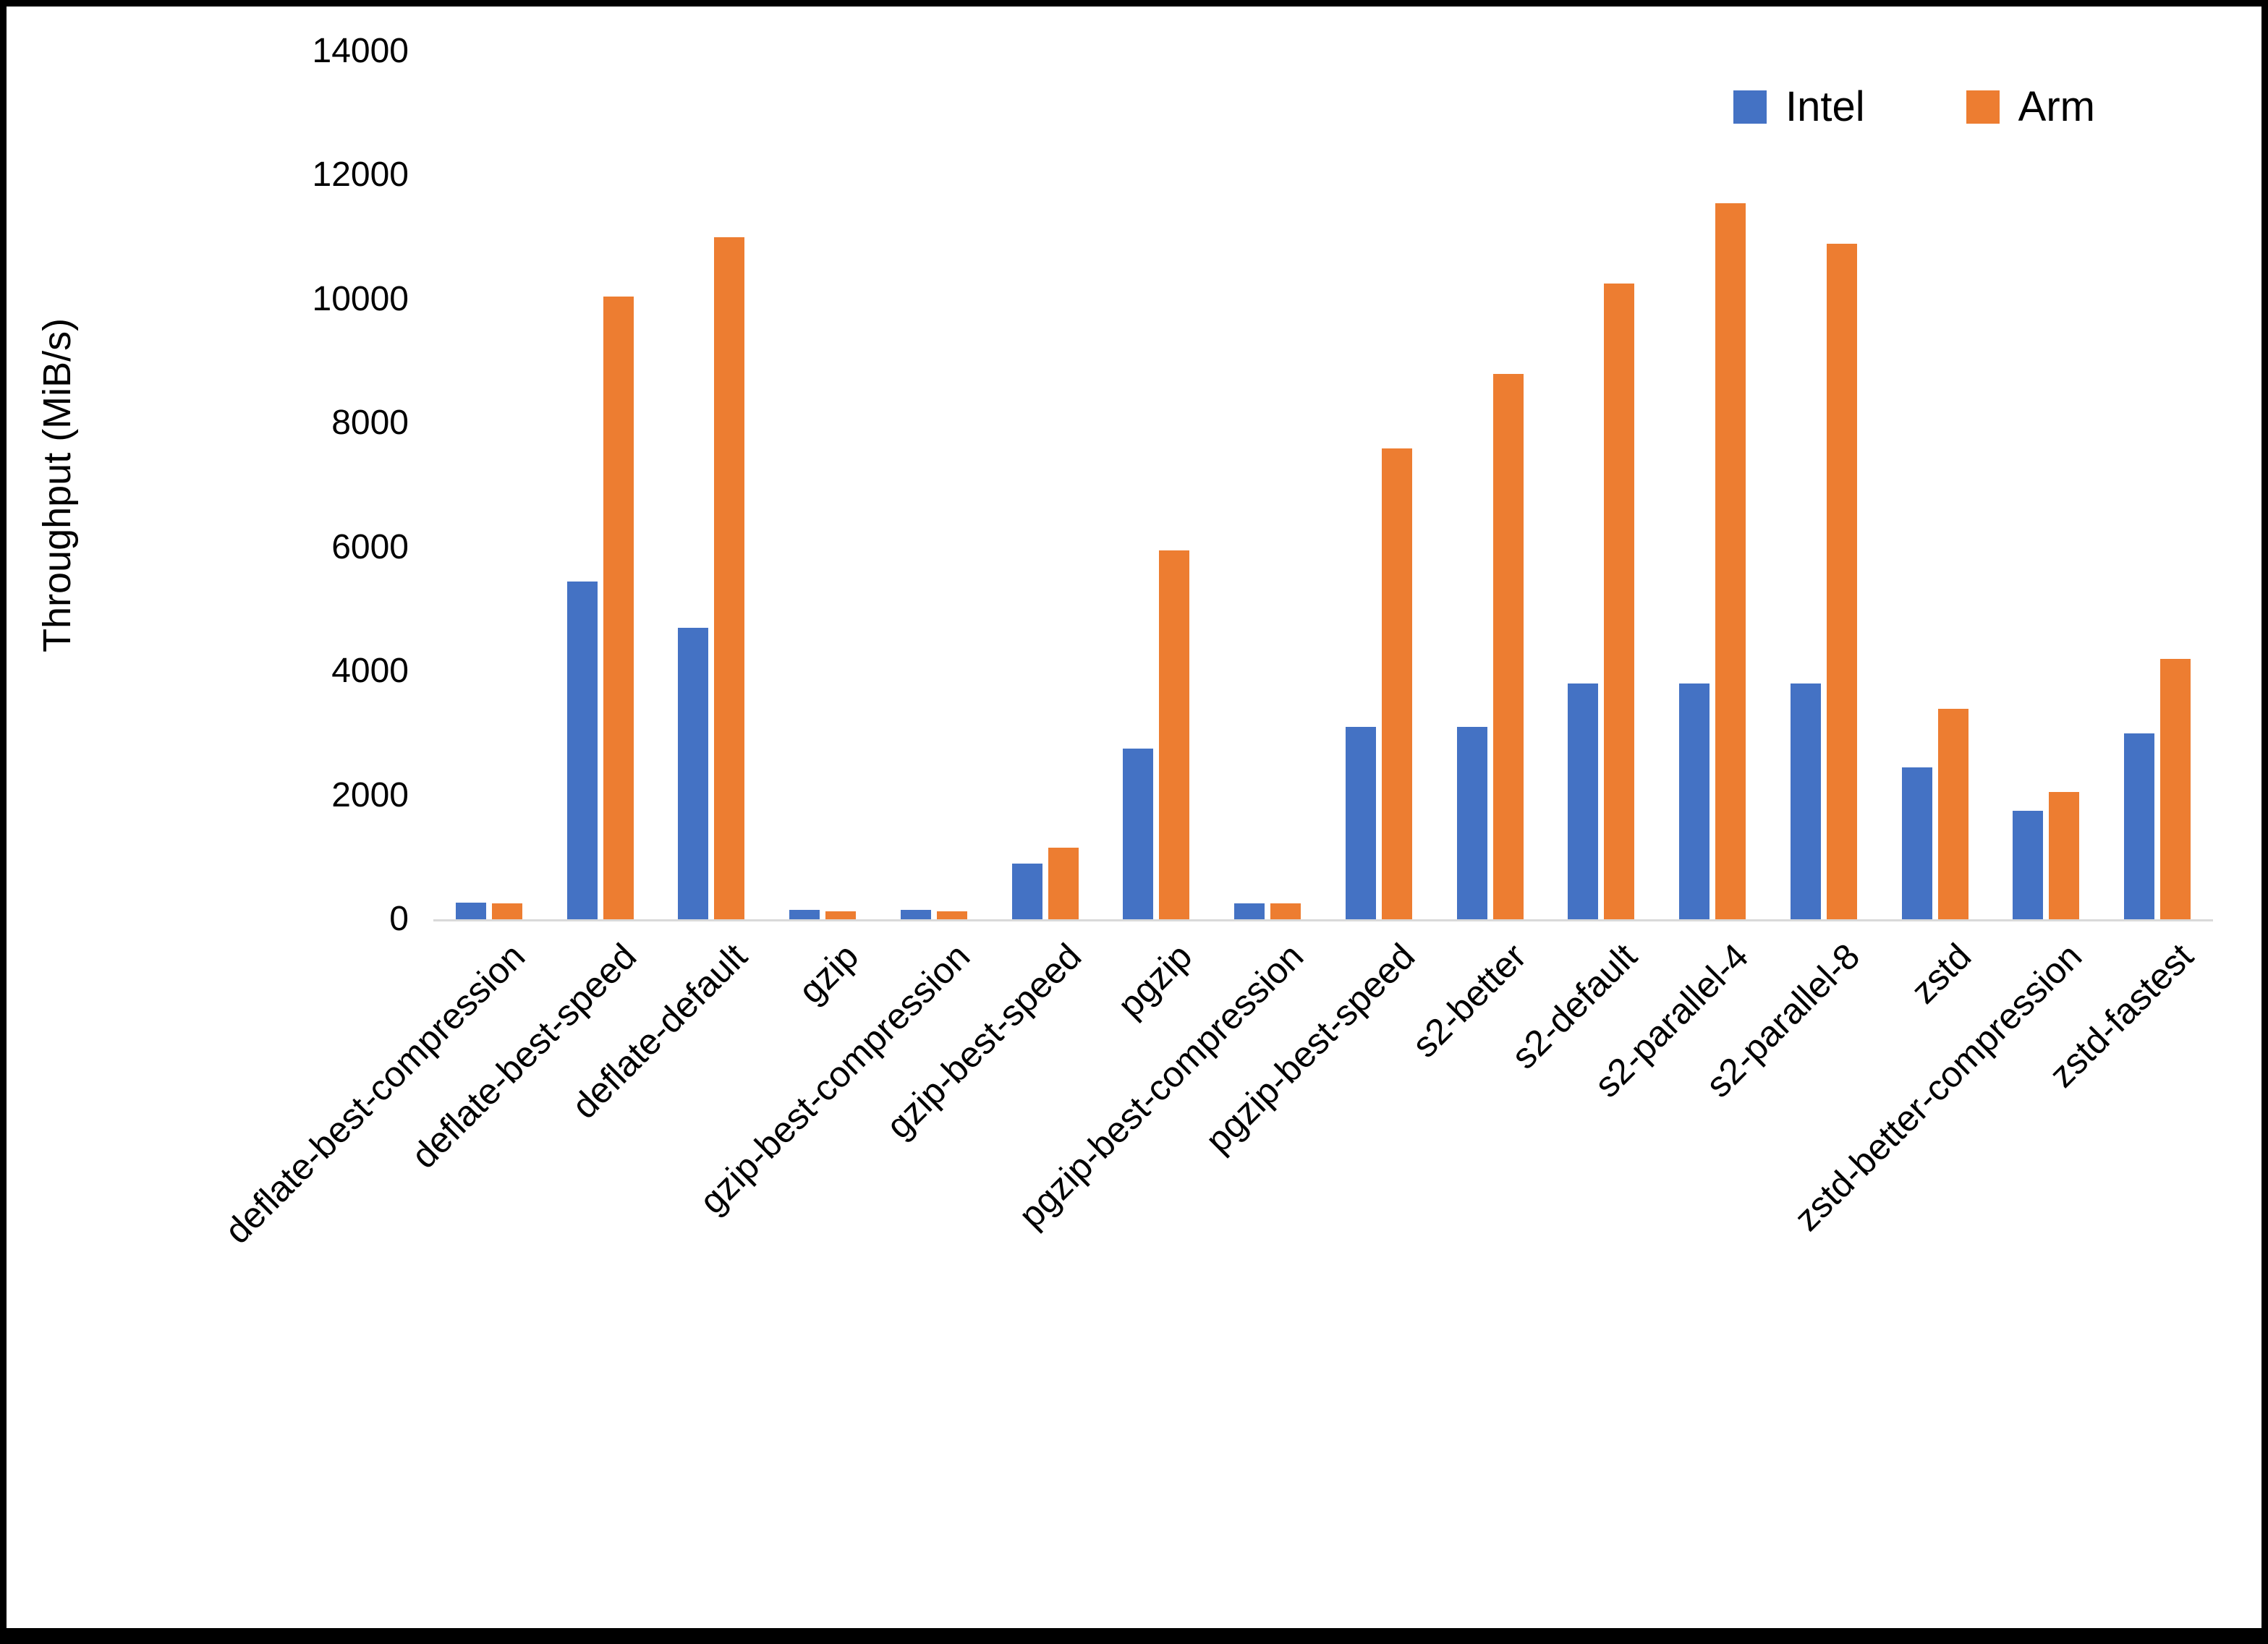  Describe the element at coordinates (1155, 980) in the screenshot. I see `x-axis-label-pgzip: pgzip` at that location.